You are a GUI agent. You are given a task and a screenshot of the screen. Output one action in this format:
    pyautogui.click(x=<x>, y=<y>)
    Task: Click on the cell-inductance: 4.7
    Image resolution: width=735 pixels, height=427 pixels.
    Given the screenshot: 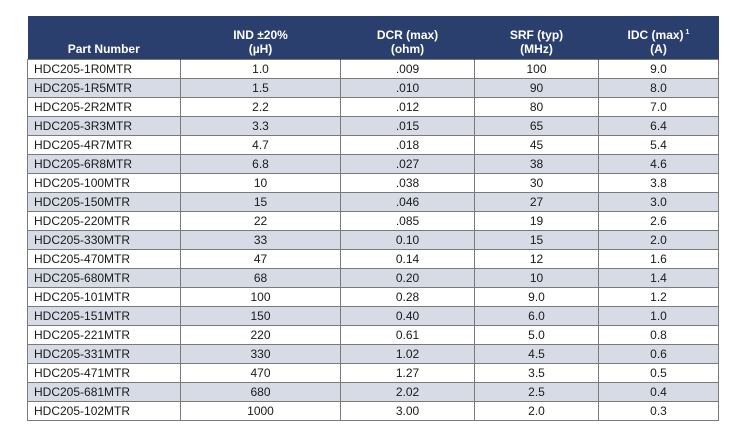 What is the action you would take?
    pyautogui.click(x=260, y=145)
    